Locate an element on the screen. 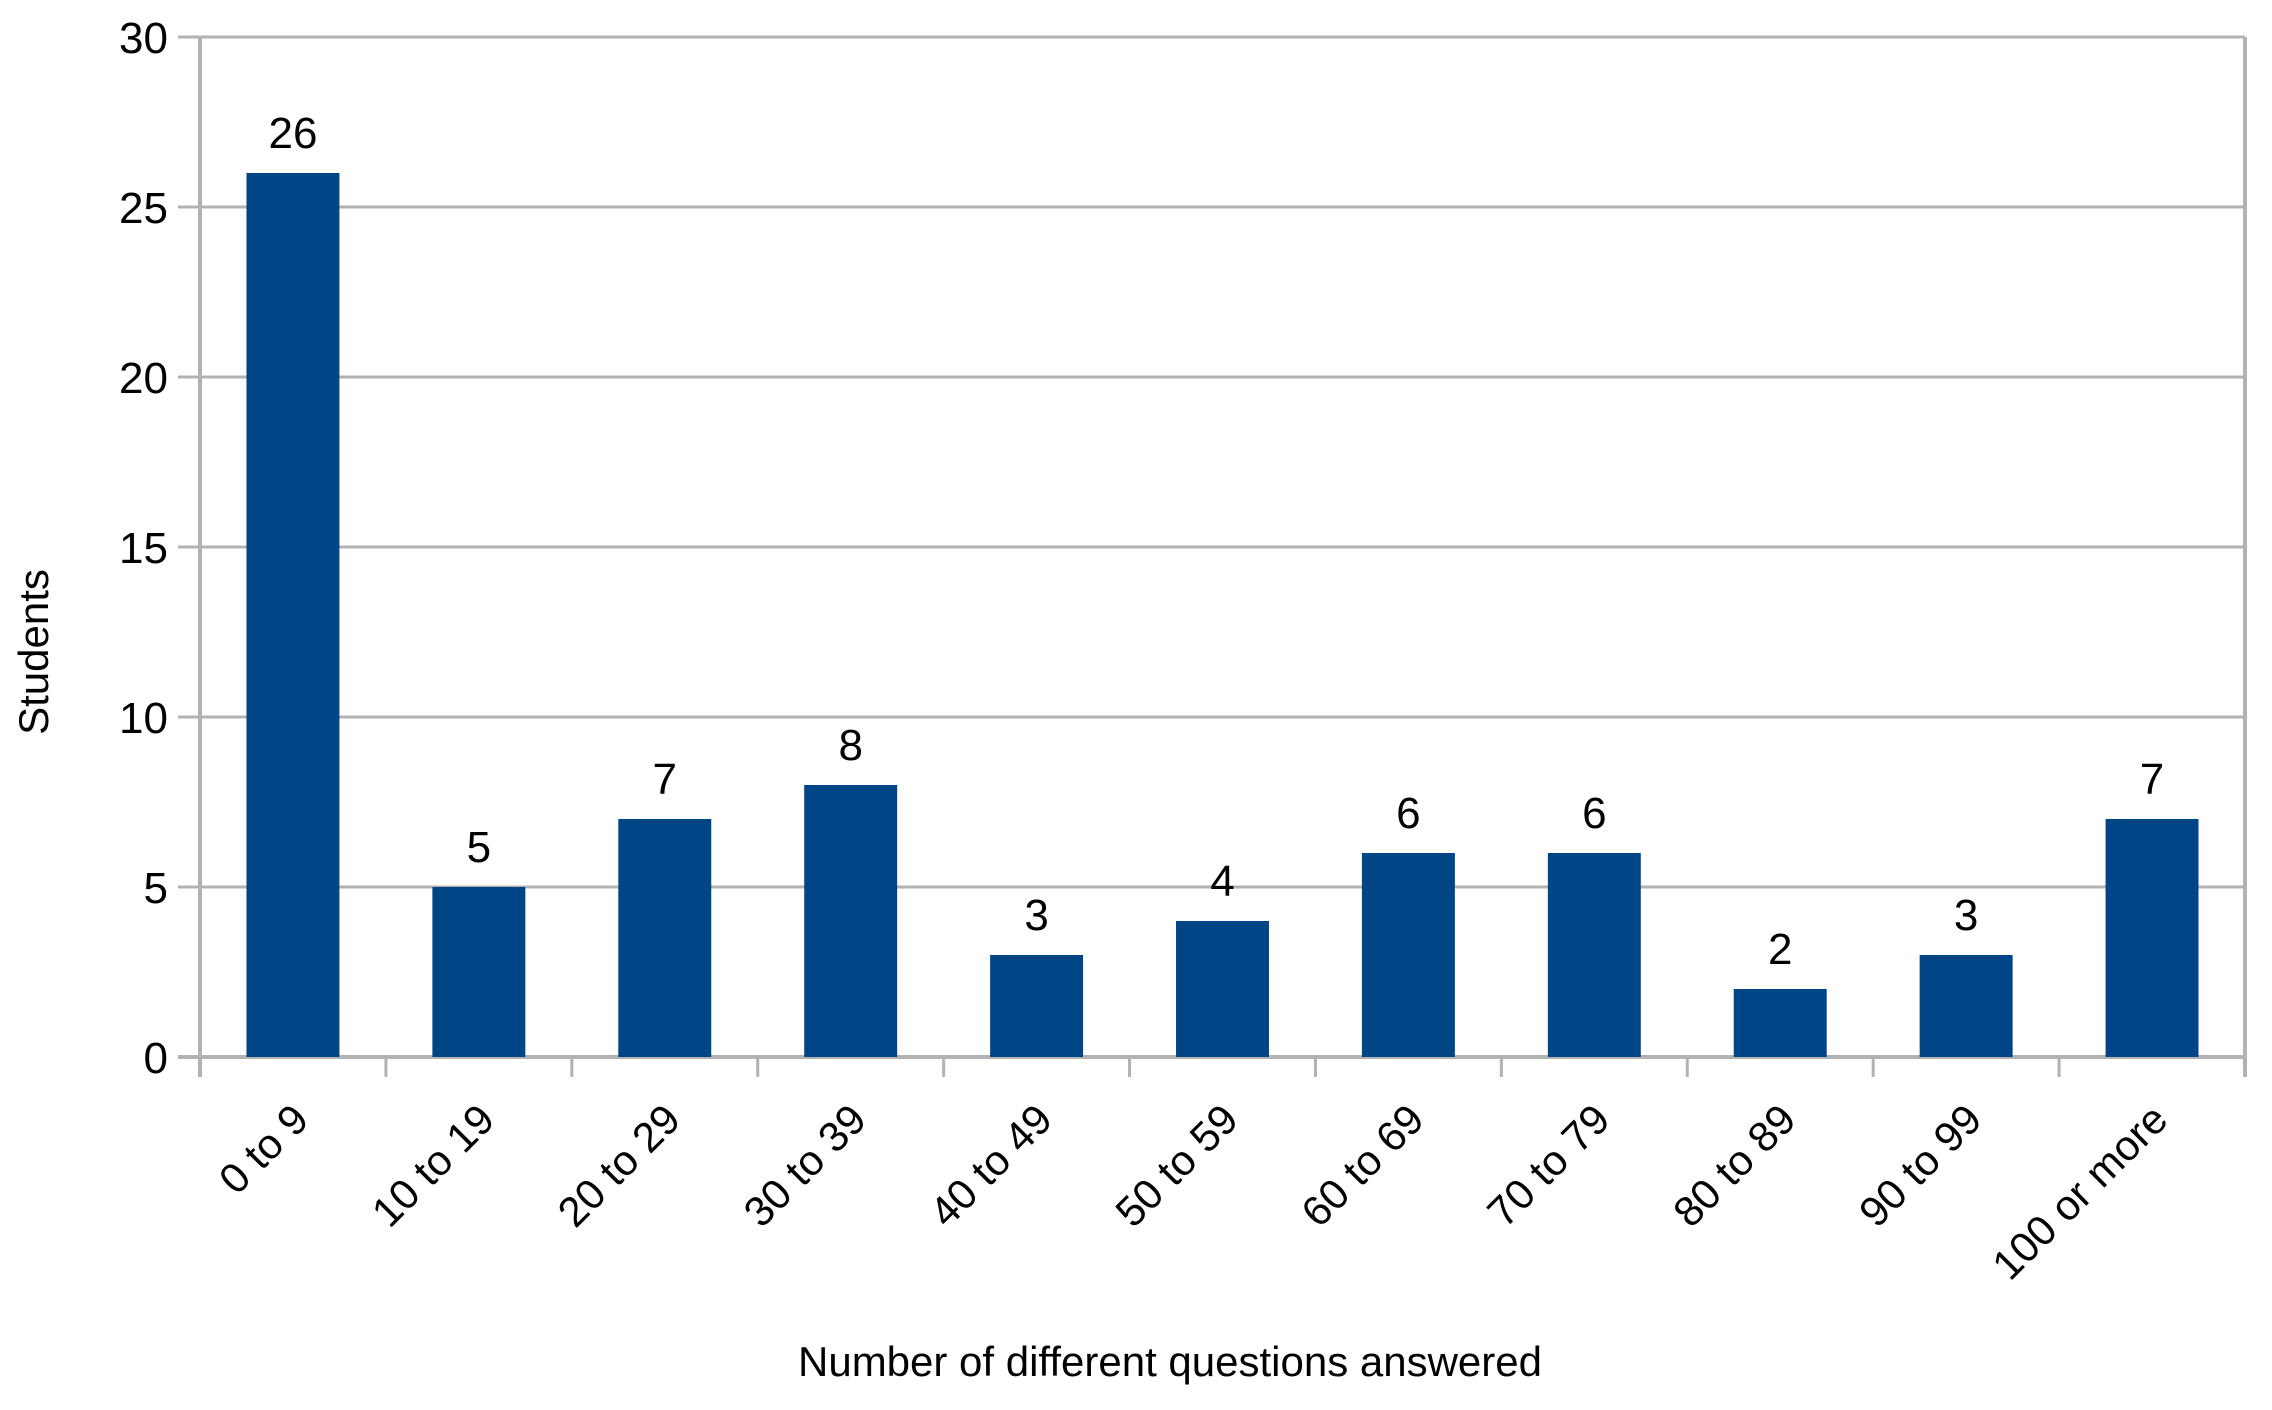  x-category-label: 50 to 59 is located at coordinates (1176, 1165).